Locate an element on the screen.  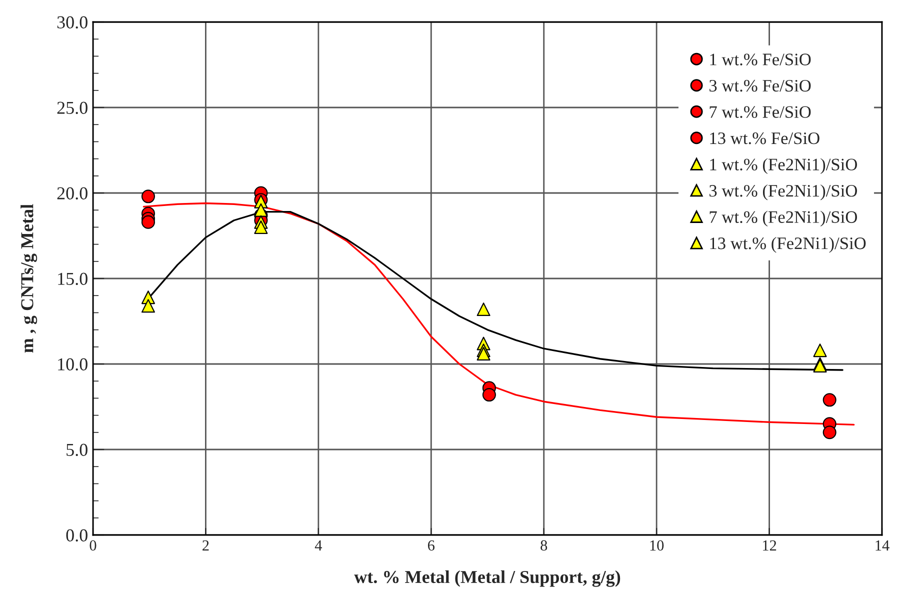
x-axis-title: wt. % Metal (Metal / Support, g/g) is located at coordinates (487, 578).